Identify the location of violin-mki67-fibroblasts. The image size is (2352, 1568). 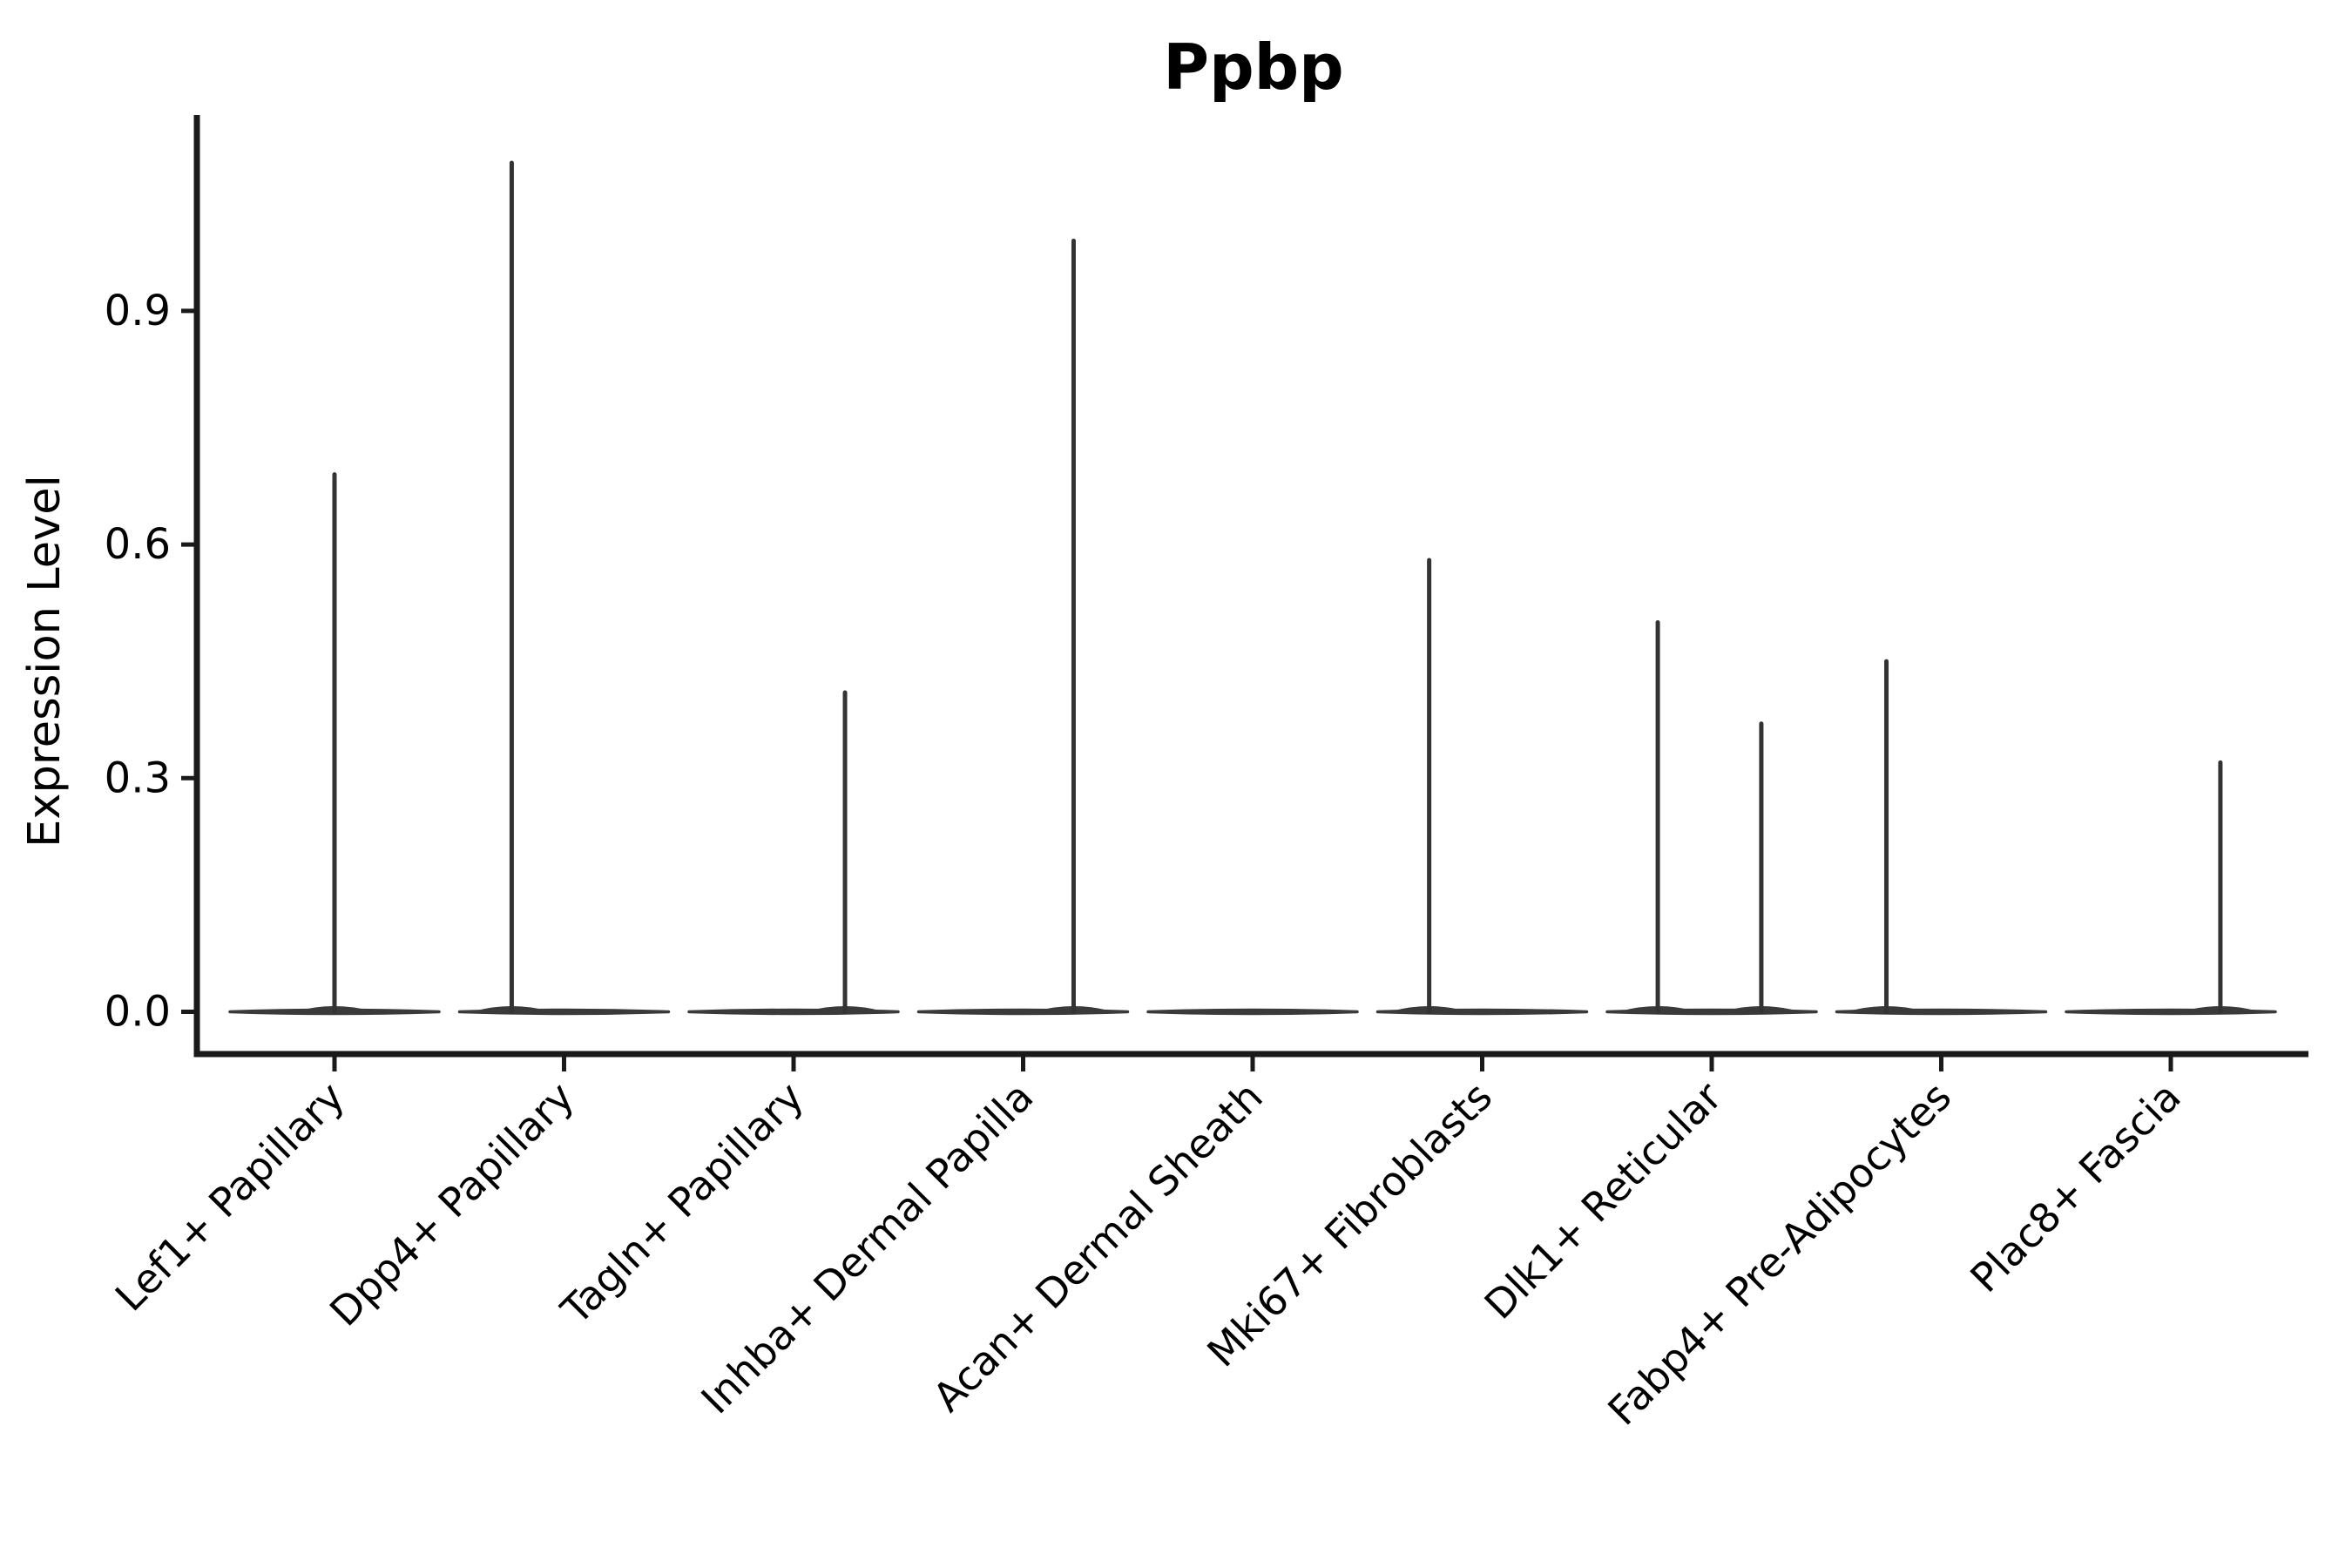
(1482, 787).